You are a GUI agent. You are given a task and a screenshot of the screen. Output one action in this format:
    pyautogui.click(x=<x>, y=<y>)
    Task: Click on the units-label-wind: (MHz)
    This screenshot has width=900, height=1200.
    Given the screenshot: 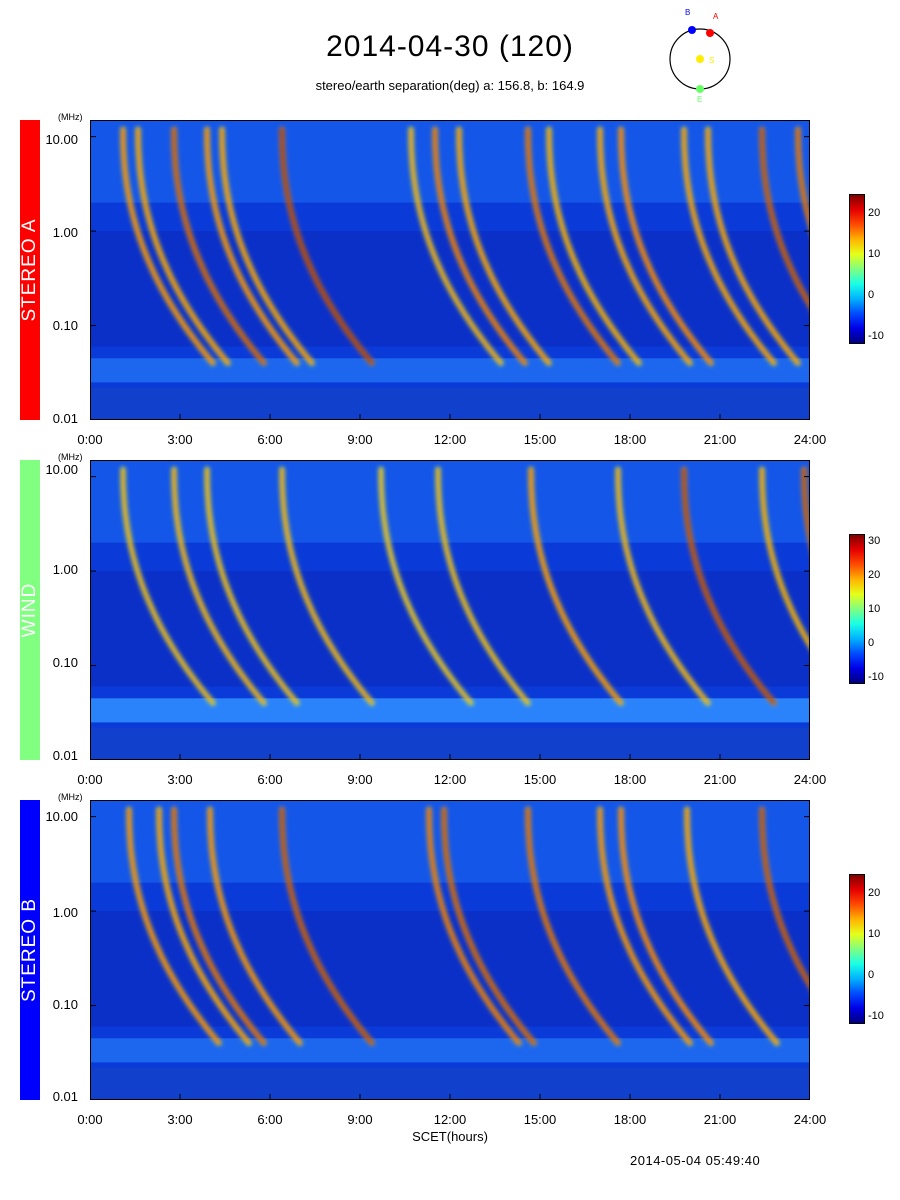 What is the action you would take?
    pyautogui.click(x=70, y=457)
    